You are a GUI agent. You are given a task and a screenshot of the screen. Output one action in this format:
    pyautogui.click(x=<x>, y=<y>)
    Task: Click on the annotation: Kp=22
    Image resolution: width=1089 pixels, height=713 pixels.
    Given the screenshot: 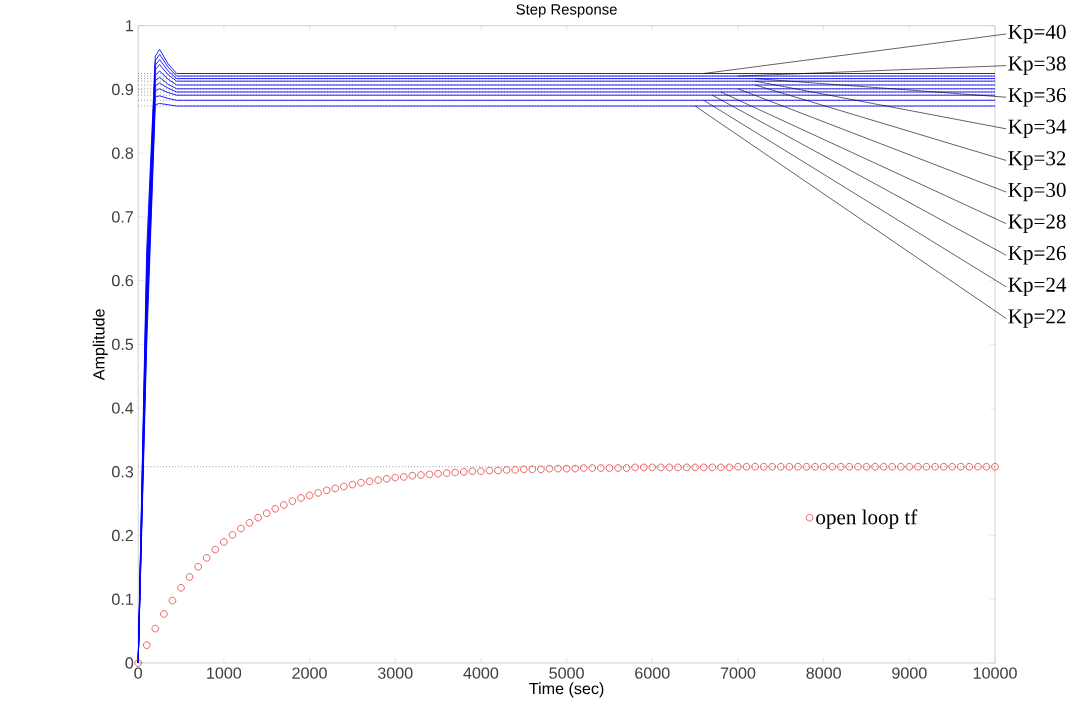 What is the action you would take?
    pyautogui.click(x=1037, y=318)
    